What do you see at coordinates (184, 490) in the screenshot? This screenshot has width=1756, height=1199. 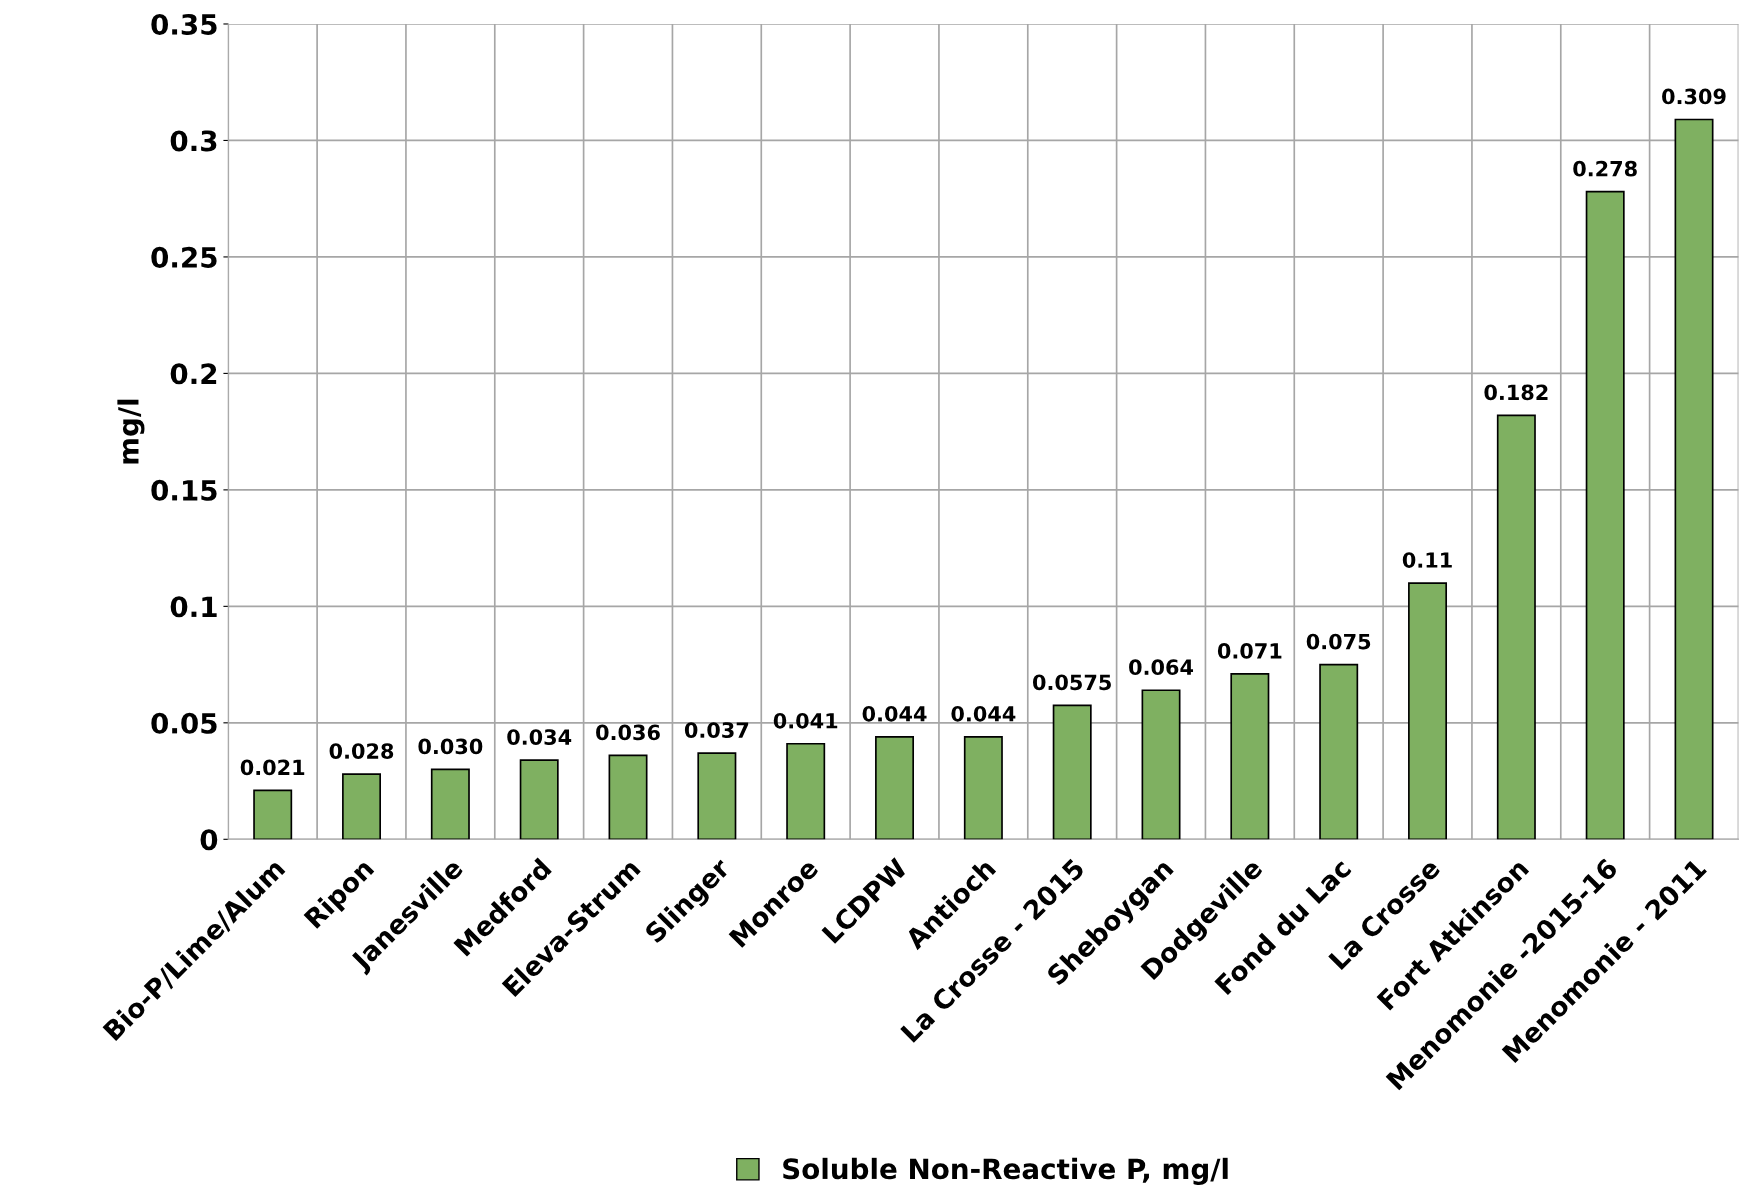 I see `y-tick-label: 0.15` at bounding box center [184, 490].